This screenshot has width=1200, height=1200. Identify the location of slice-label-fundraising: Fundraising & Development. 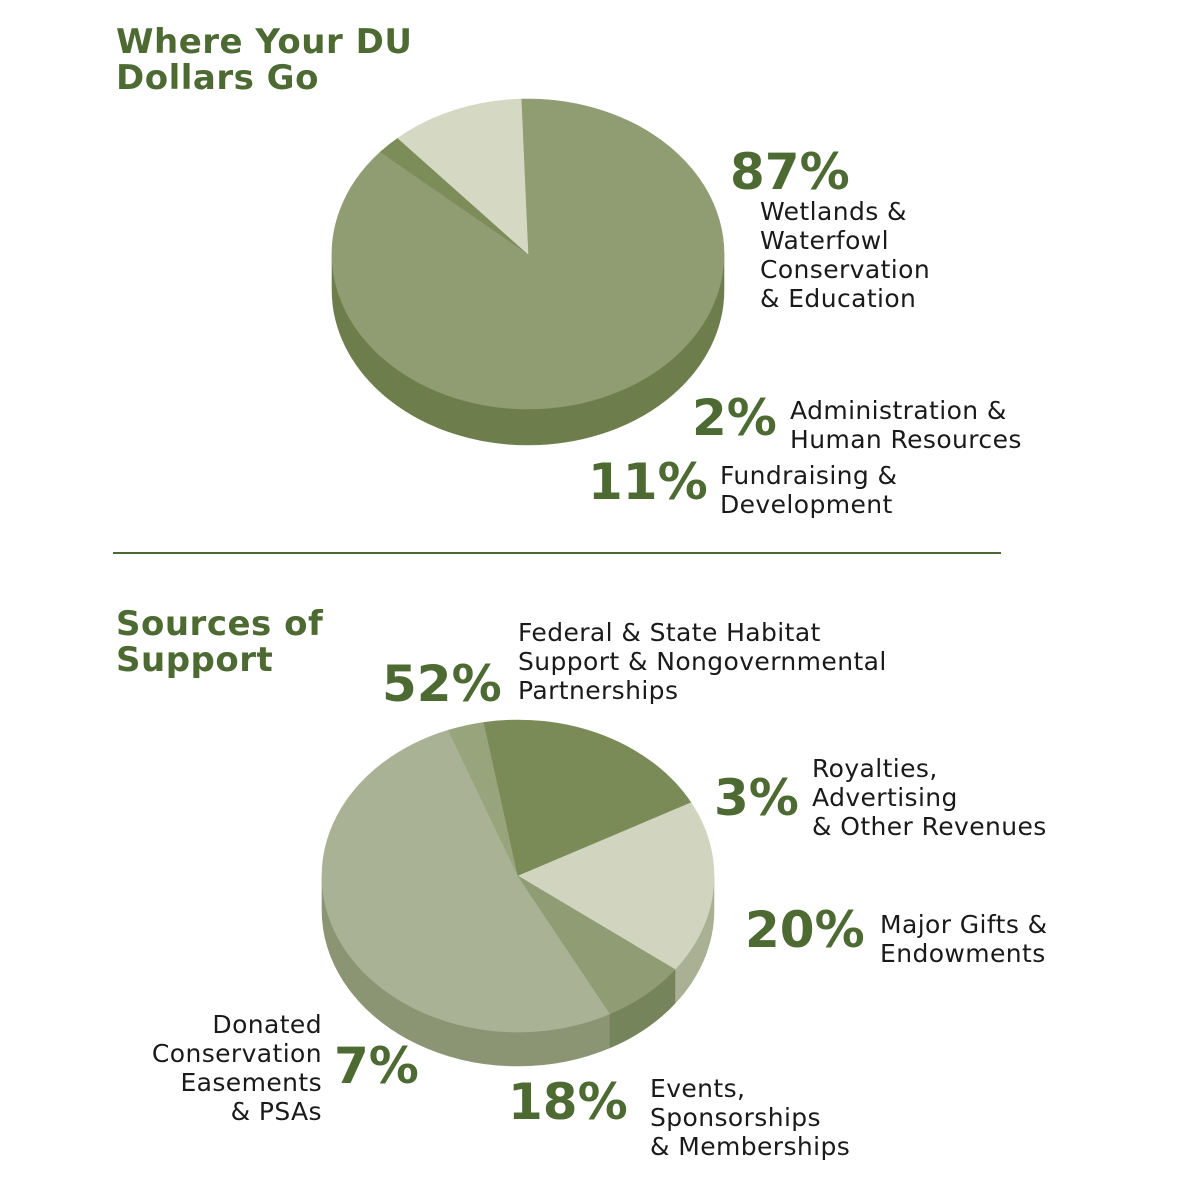
(809, 490).